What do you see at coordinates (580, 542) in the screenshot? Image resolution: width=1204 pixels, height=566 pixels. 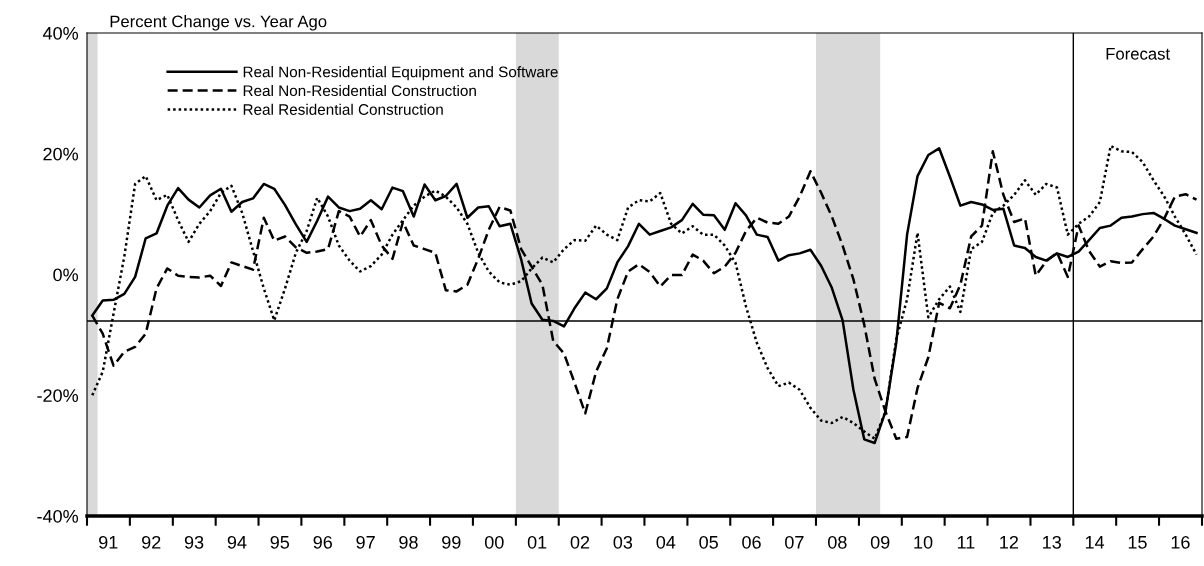 I see `x-tick-label: 02` at bounding box center [580, 542].